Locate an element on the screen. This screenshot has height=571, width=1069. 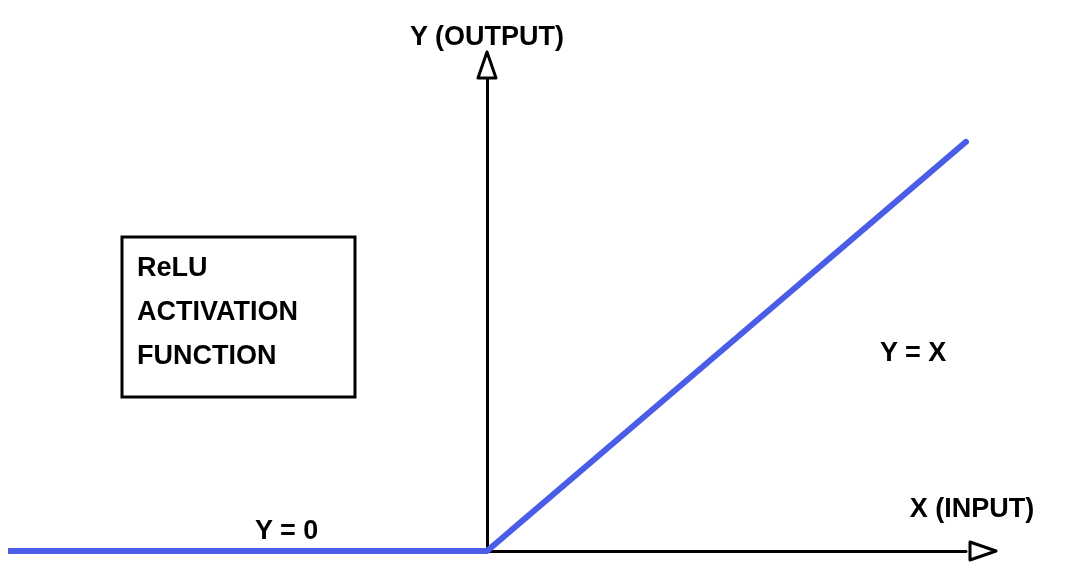
annotation: Y = 0 is located at coordinates (287, 530).